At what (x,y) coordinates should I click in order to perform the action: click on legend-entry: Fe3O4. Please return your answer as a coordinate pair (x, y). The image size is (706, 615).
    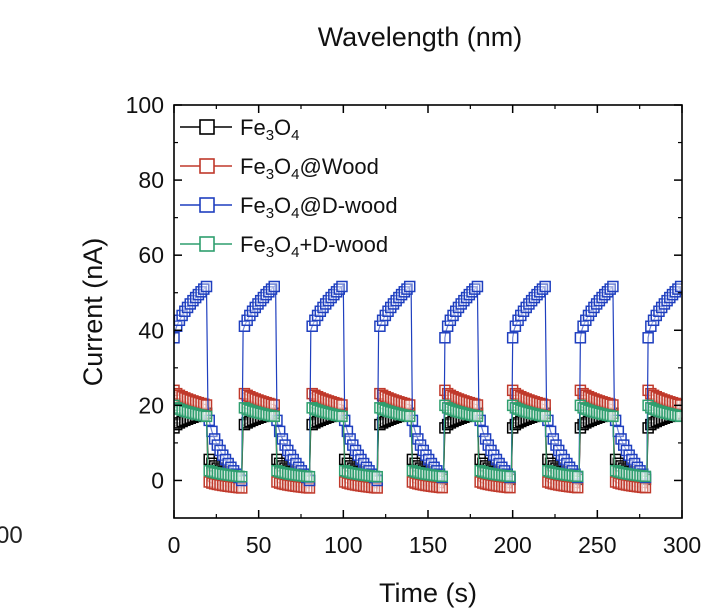
    Looking at the image, I should click on (240, 129).